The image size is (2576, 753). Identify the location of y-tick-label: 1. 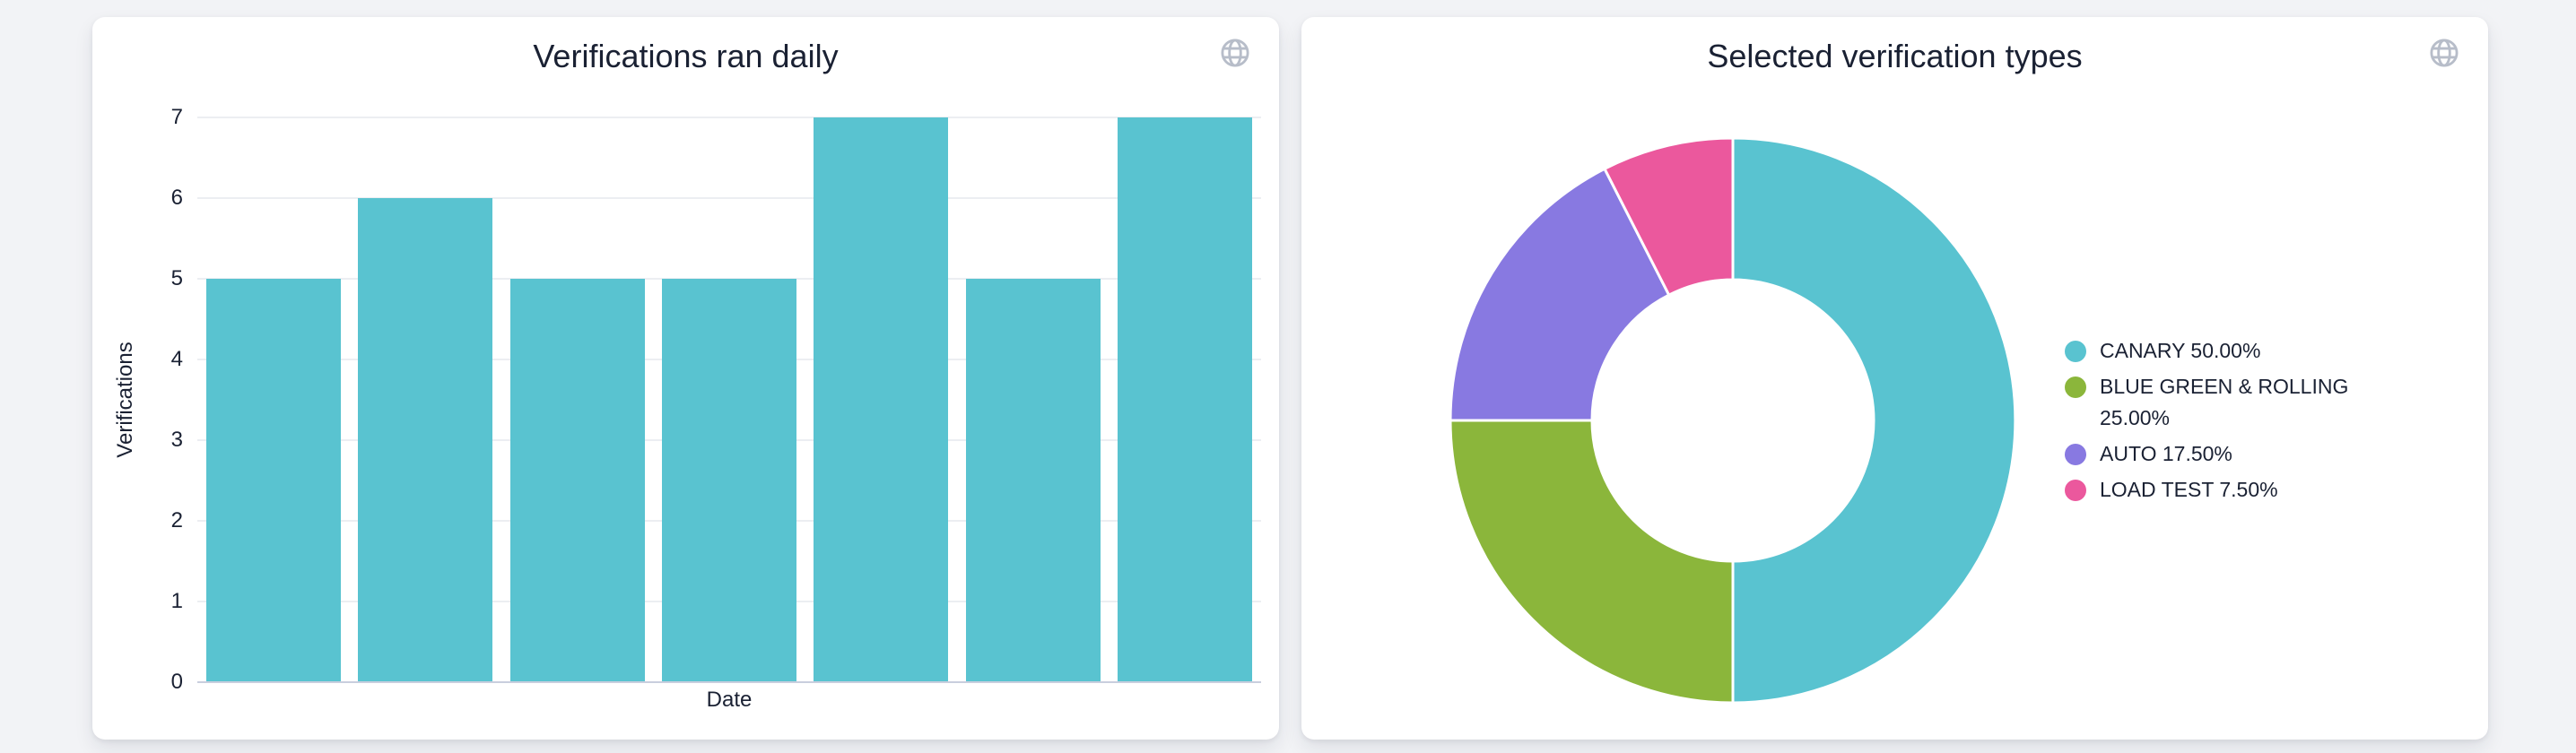
(176, 601).